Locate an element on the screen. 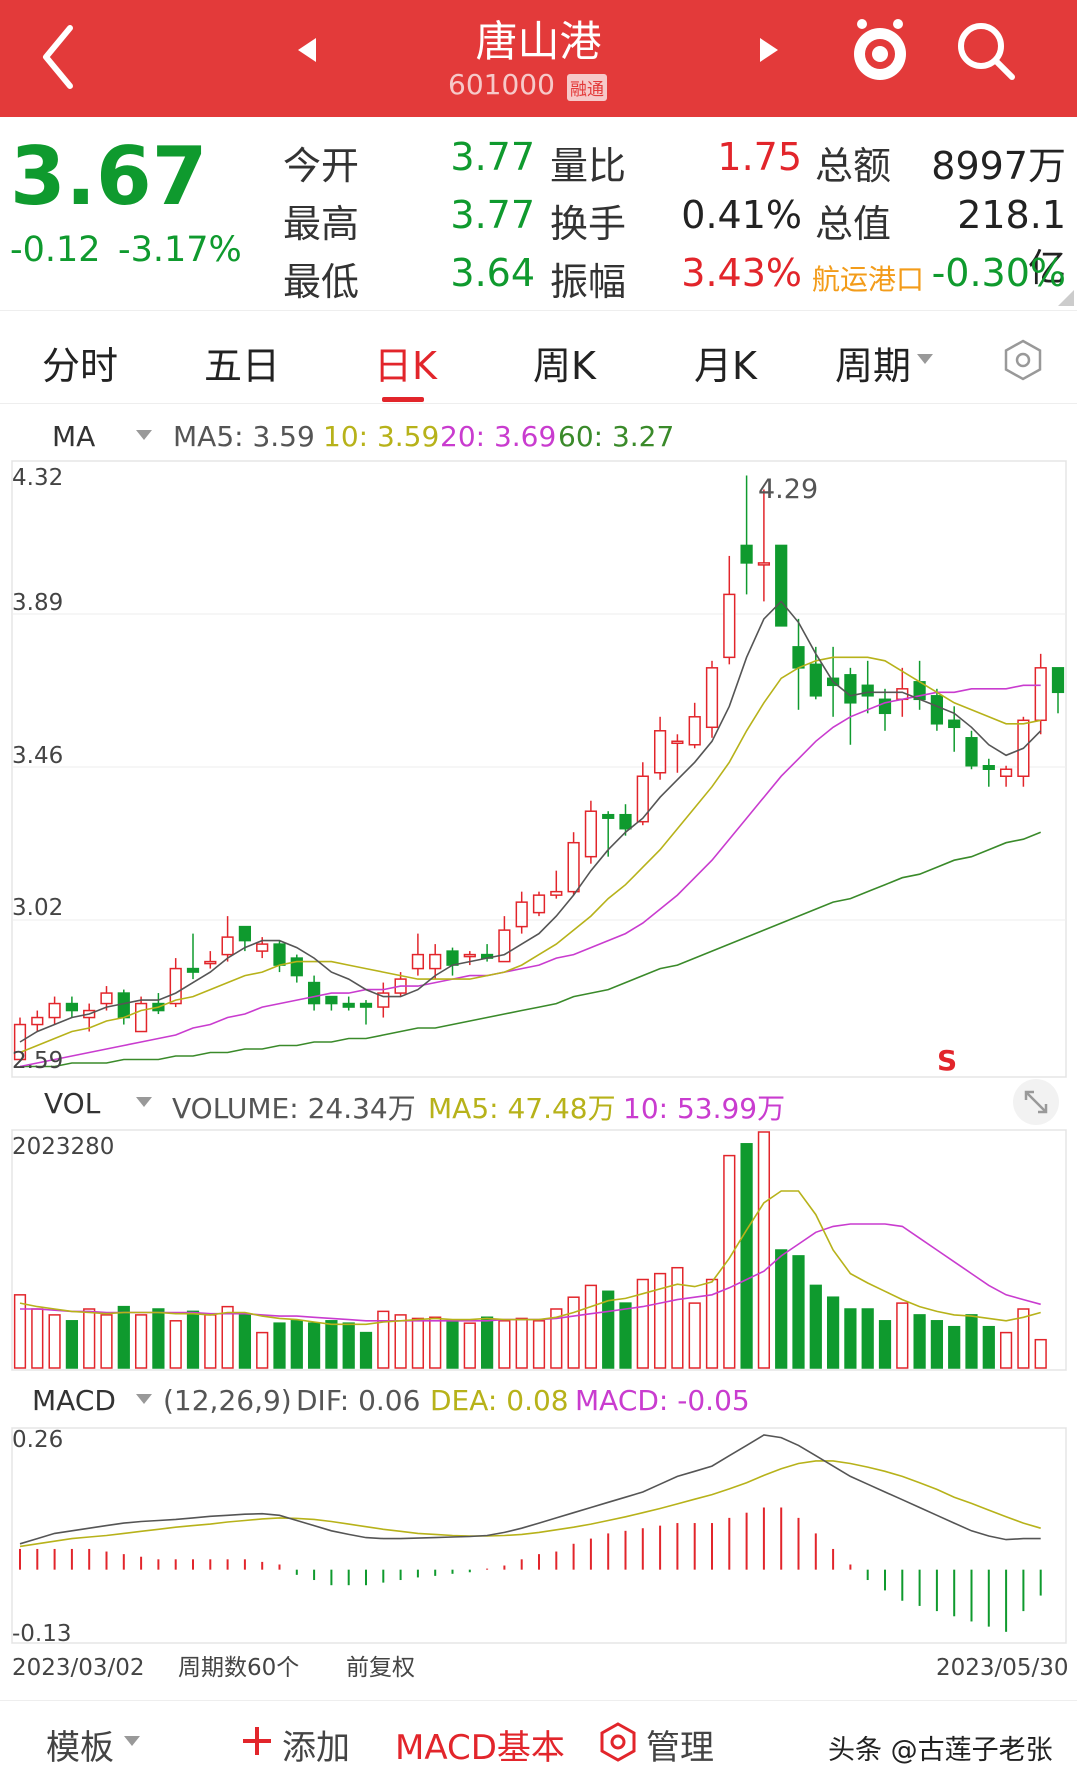  mascot-icon is located at coordinates (880, 50).